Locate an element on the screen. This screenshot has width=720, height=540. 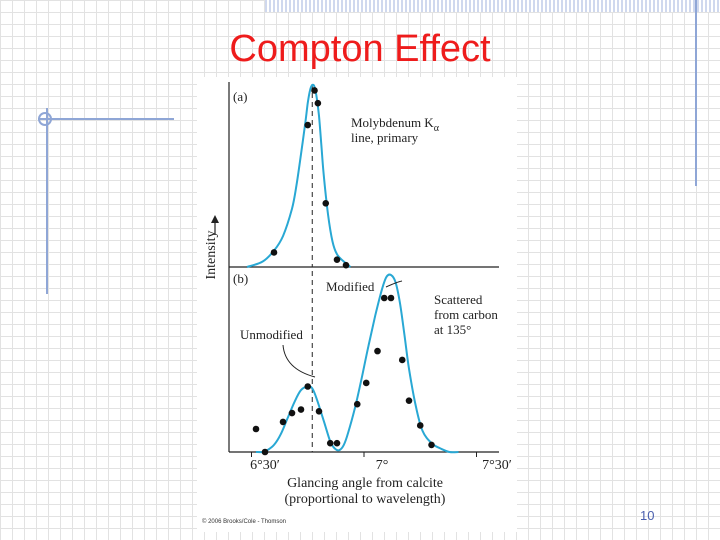
x-axis-label-line2: (proportional to wavelength) is located at coordinates (365, 499).